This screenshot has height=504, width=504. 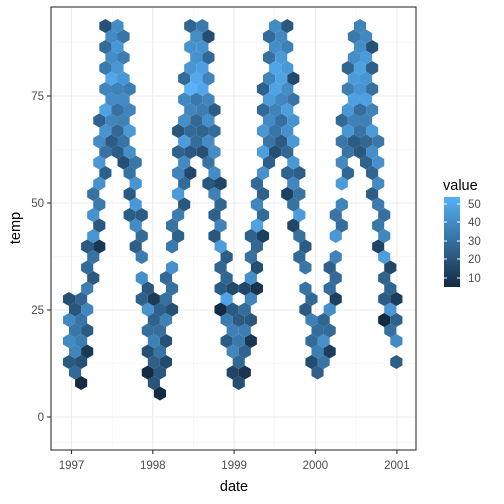 What do you see at coordinates (49, 256) in the screenshot?
I see `y-axis-ticks` at bounding box center [49, 256].